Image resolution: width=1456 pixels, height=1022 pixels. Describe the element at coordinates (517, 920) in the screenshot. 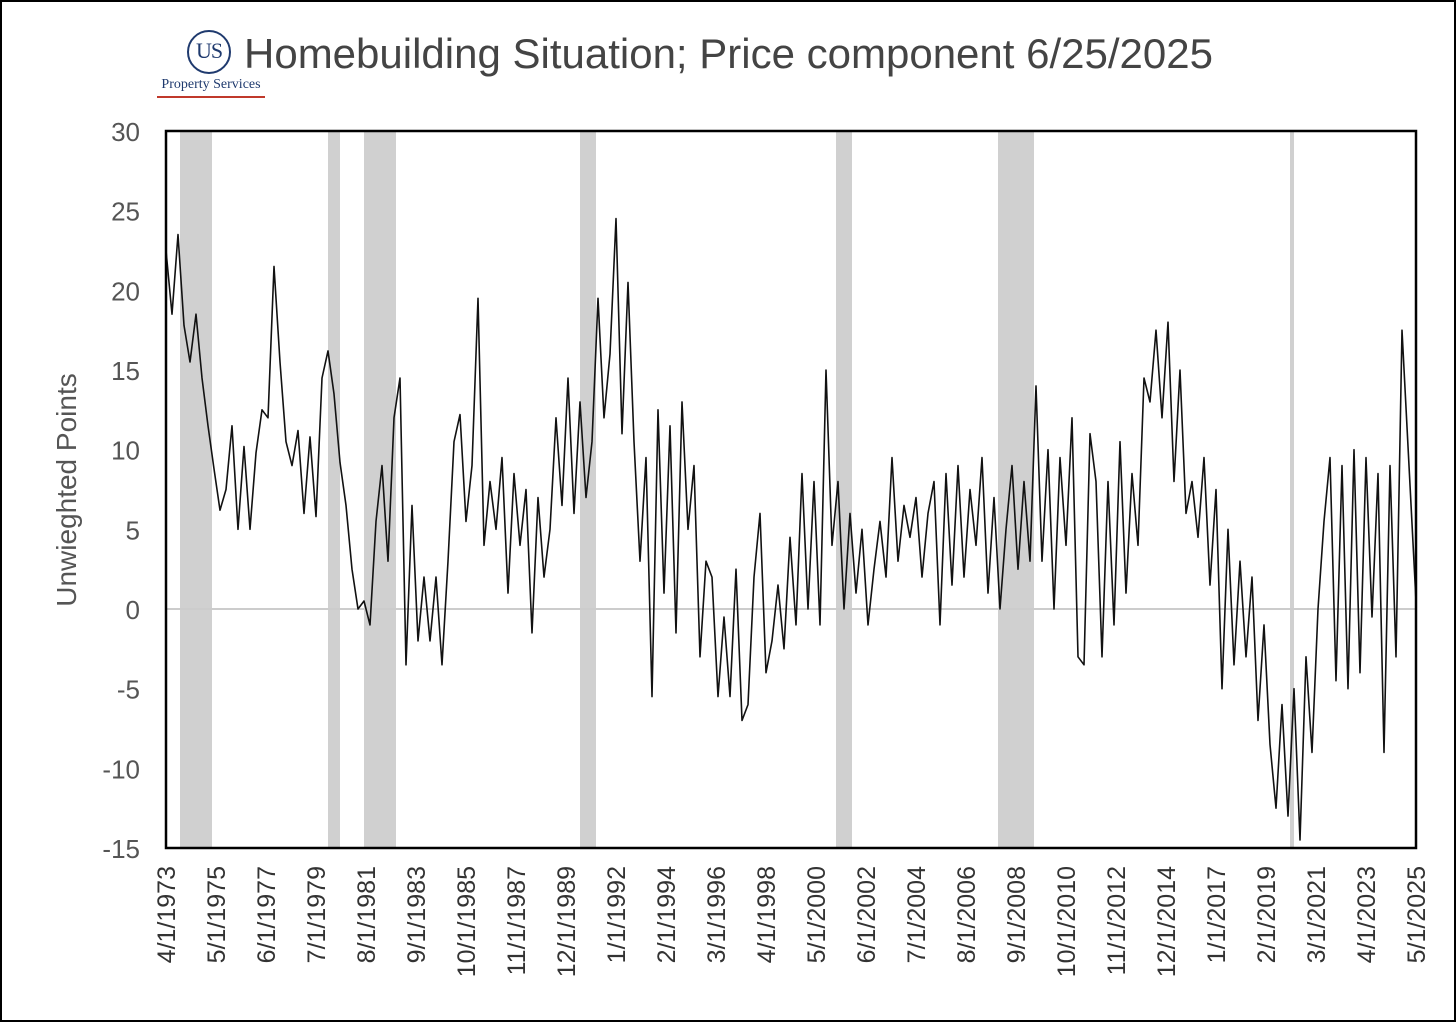

I see `x-tick-label: 11/1/1987` at that location.